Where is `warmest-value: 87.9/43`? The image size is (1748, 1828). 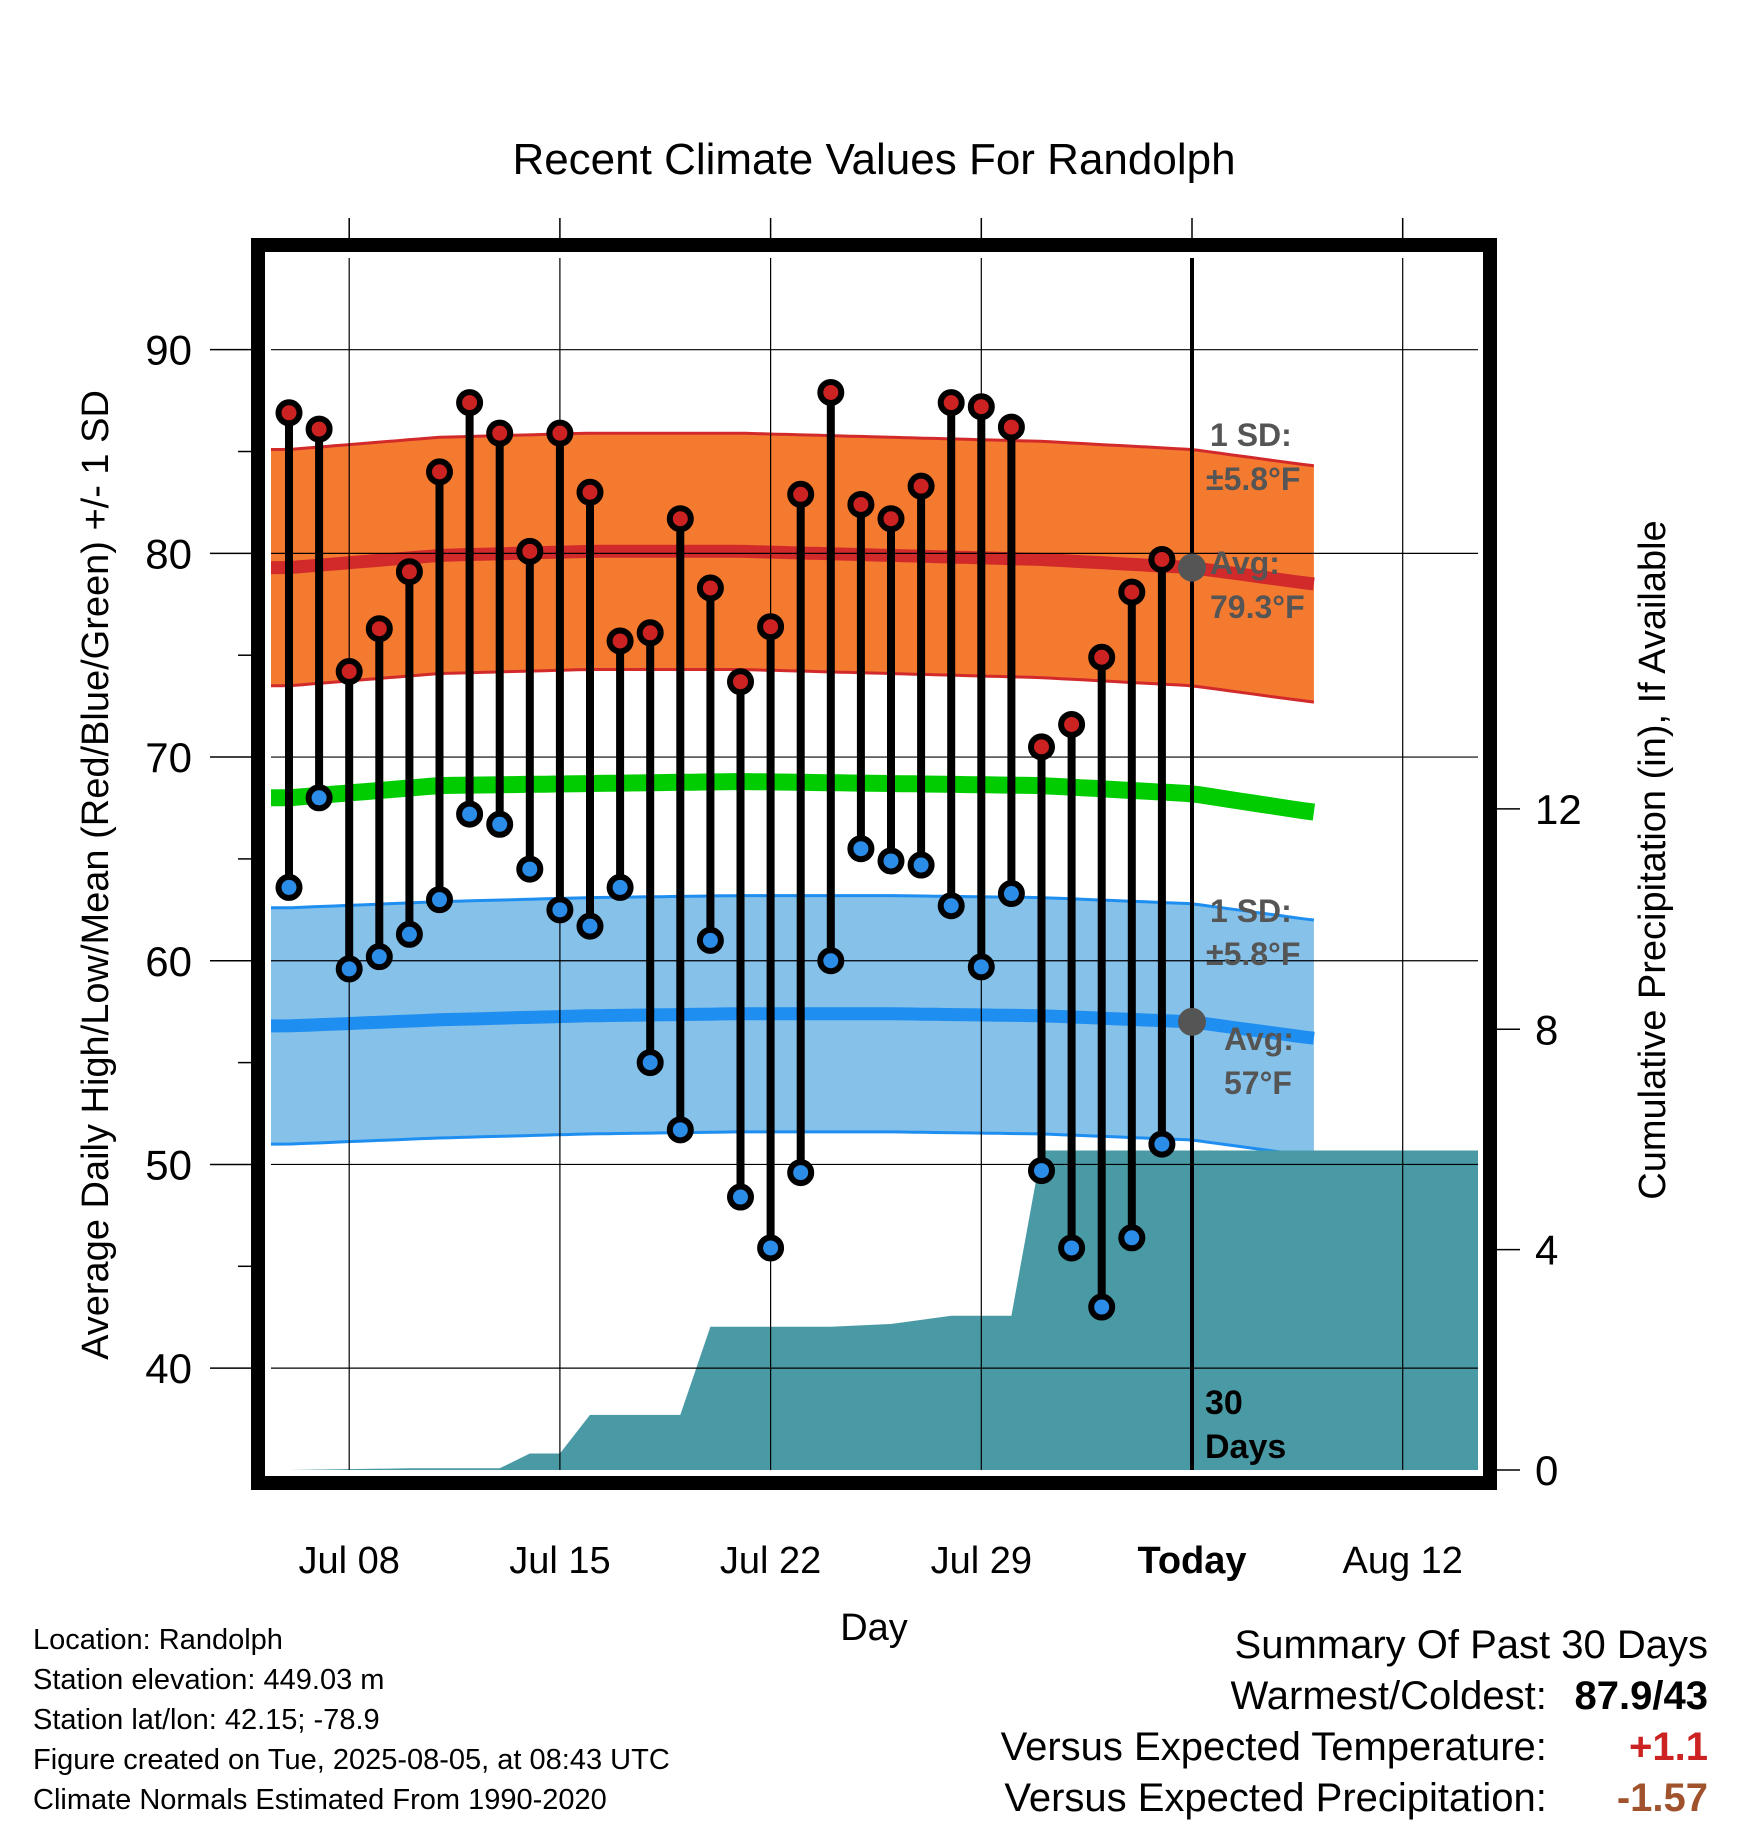 warmest-value: 87.9/43 is located at coordinates (1641, 1696).